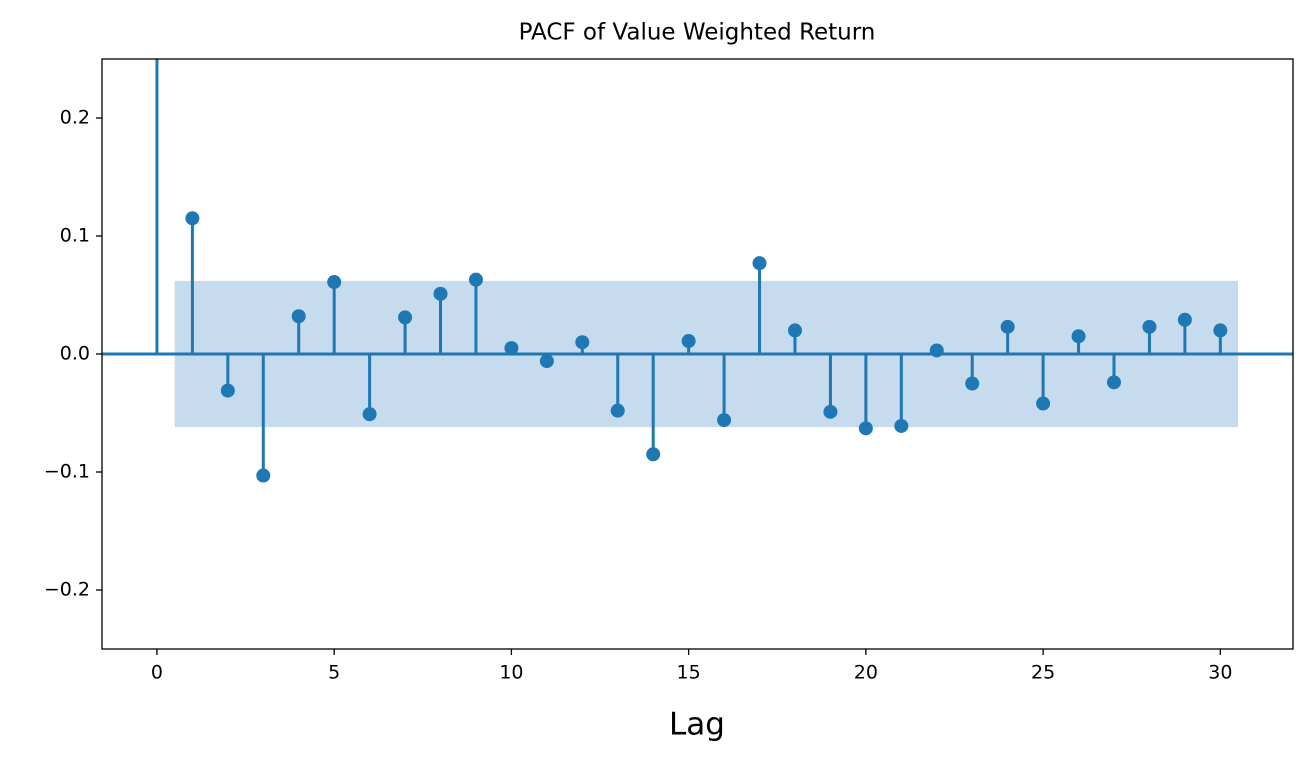 This screenshot has height=767, width=1312. Describe the element at coordinates (75, 354) in the screenshot. I see `y-tick-label: 0.0` at that location.